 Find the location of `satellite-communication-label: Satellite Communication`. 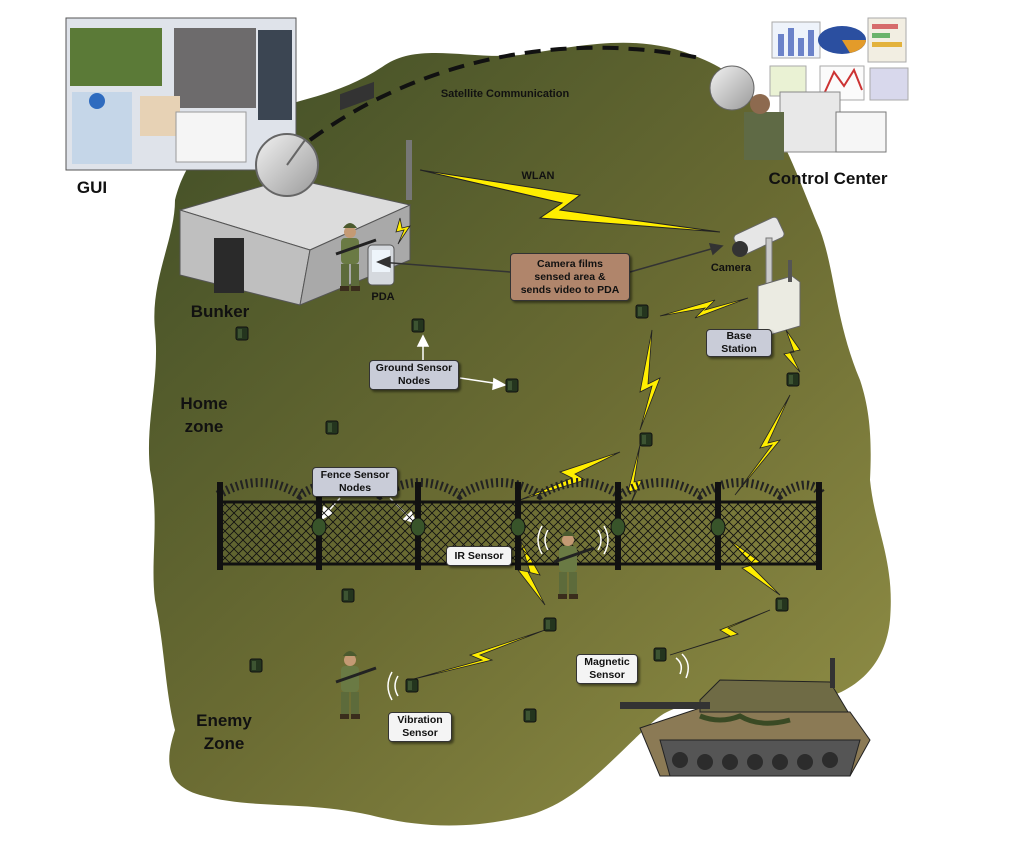

satellite-communication-label: Satellite Communication is located at coordinates (505, 94).